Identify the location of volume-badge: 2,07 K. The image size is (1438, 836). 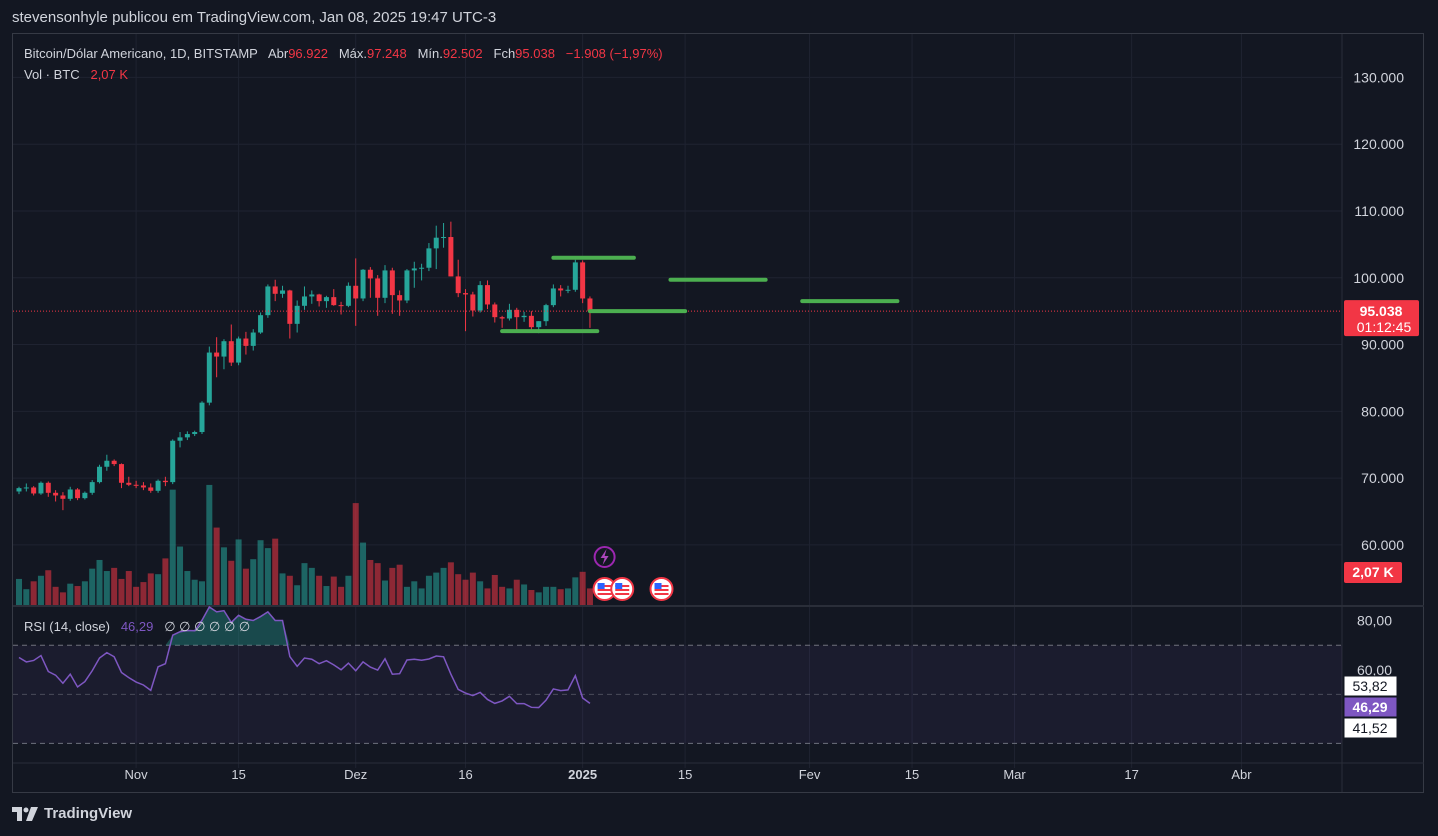
(1373, 572).